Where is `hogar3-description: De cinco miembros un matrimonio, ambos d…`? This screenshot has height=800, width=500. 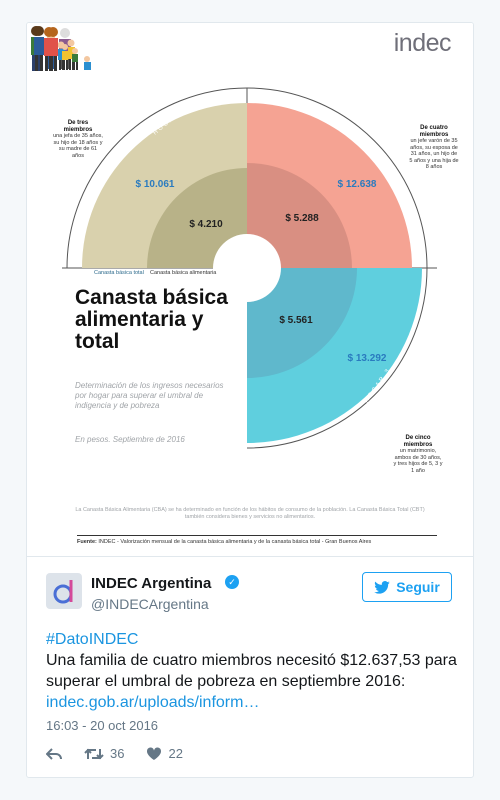 hogar3-description: De cinco miembros un matrimonio, ambos d… is located at coordinates (418, 454).